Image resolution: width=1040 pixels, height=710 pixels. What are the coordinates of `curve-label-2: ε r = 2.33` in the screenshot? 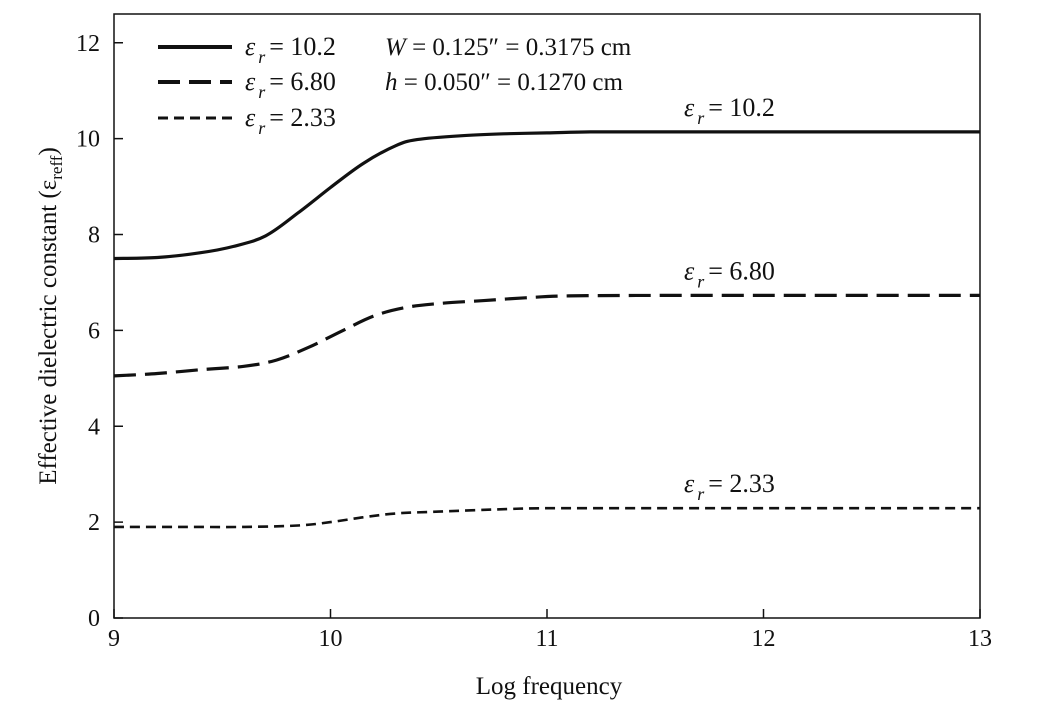 It's located at (729, 486).